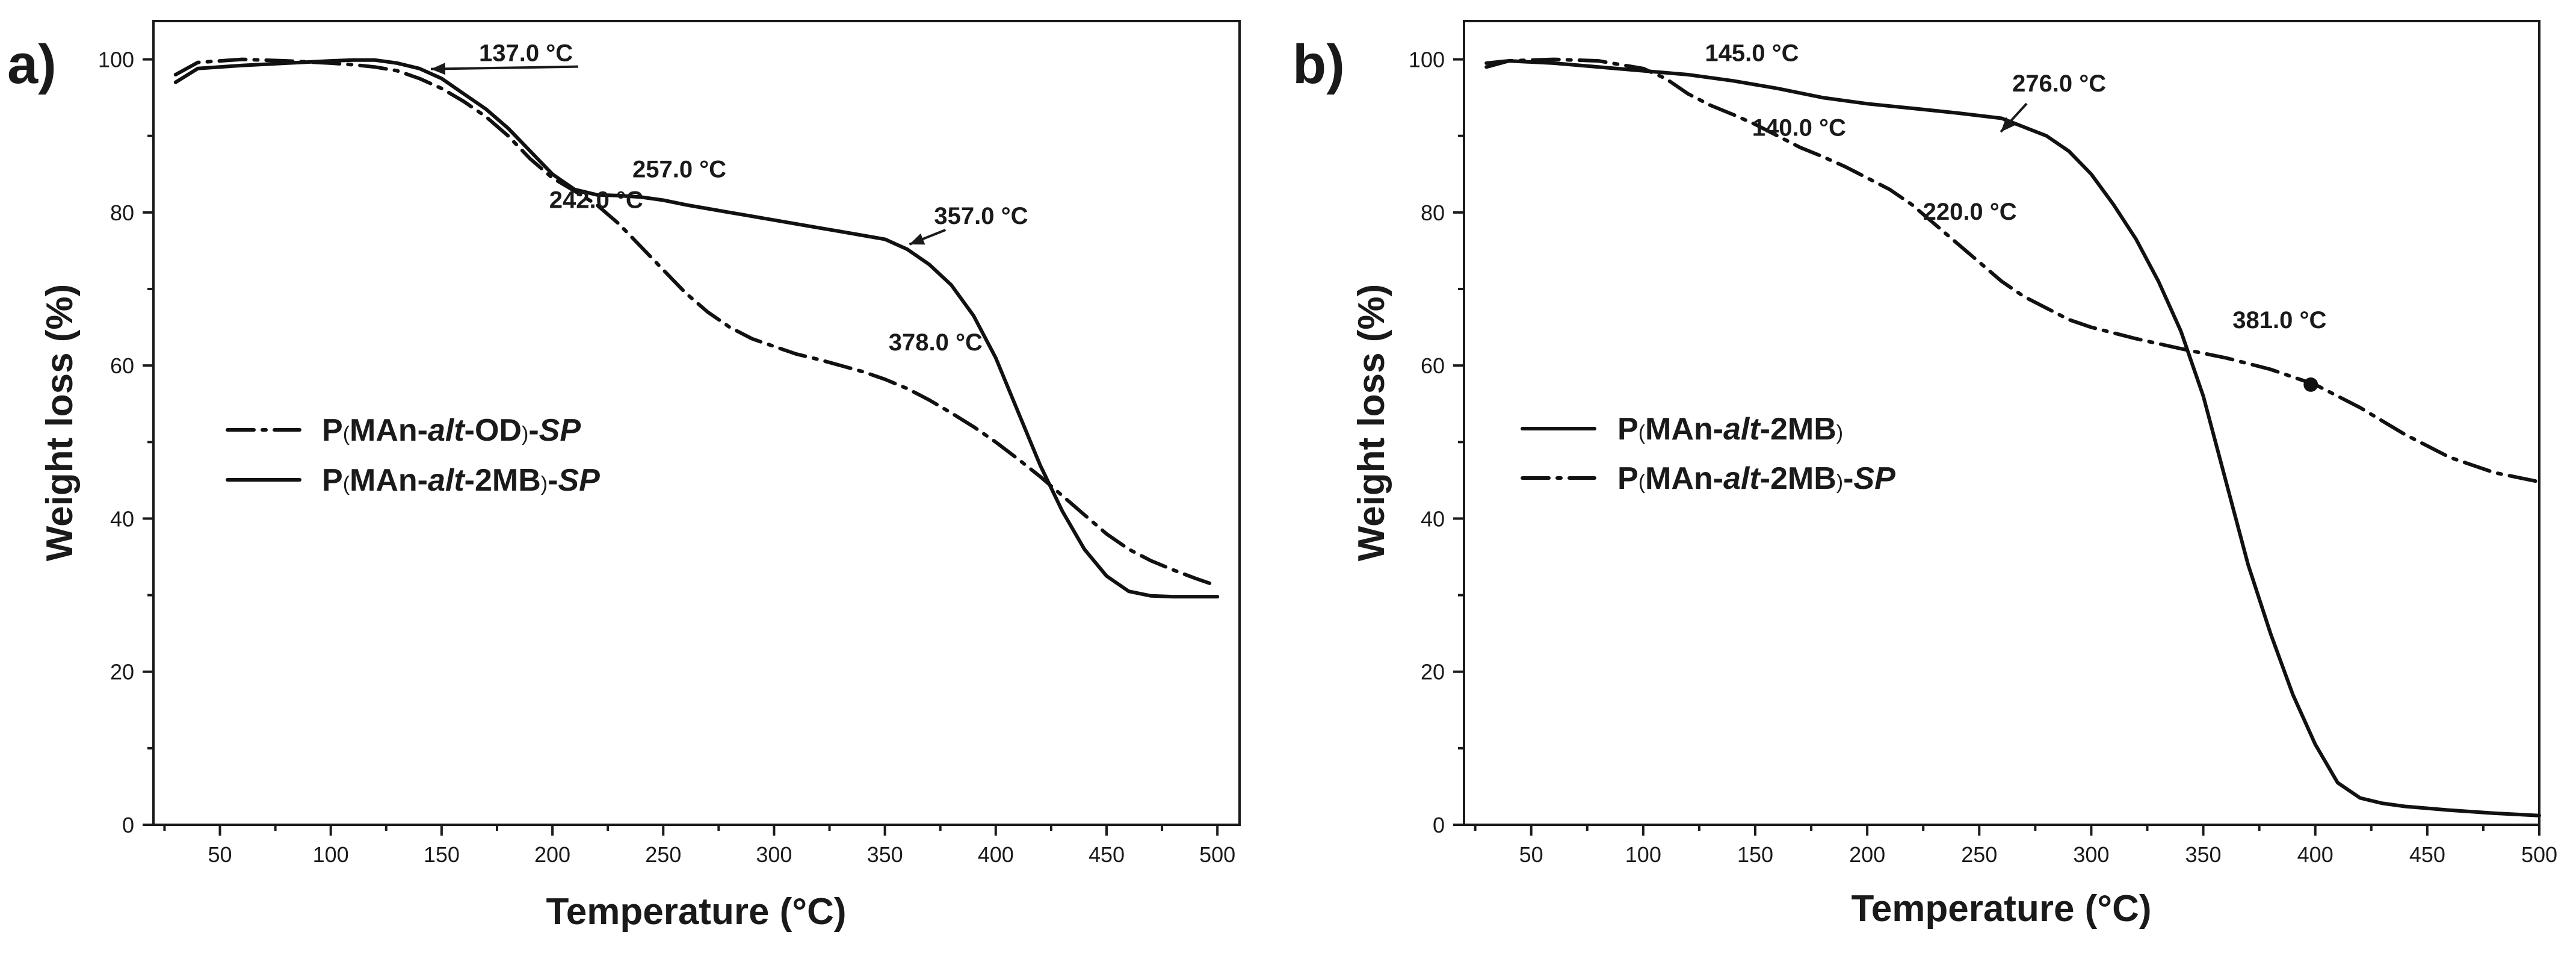  I want to click on annotation-label: 257.0 °C, so click(679, 169).